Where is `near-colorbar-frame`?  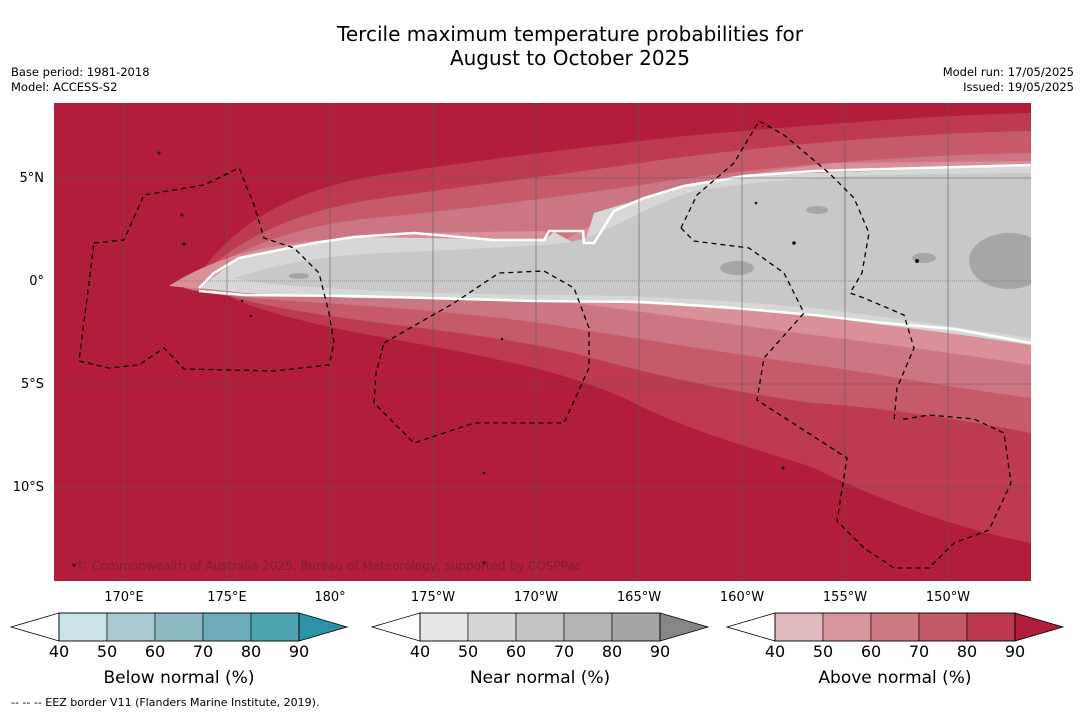 near-colorbar-frame is located at coordinates (540, 627).